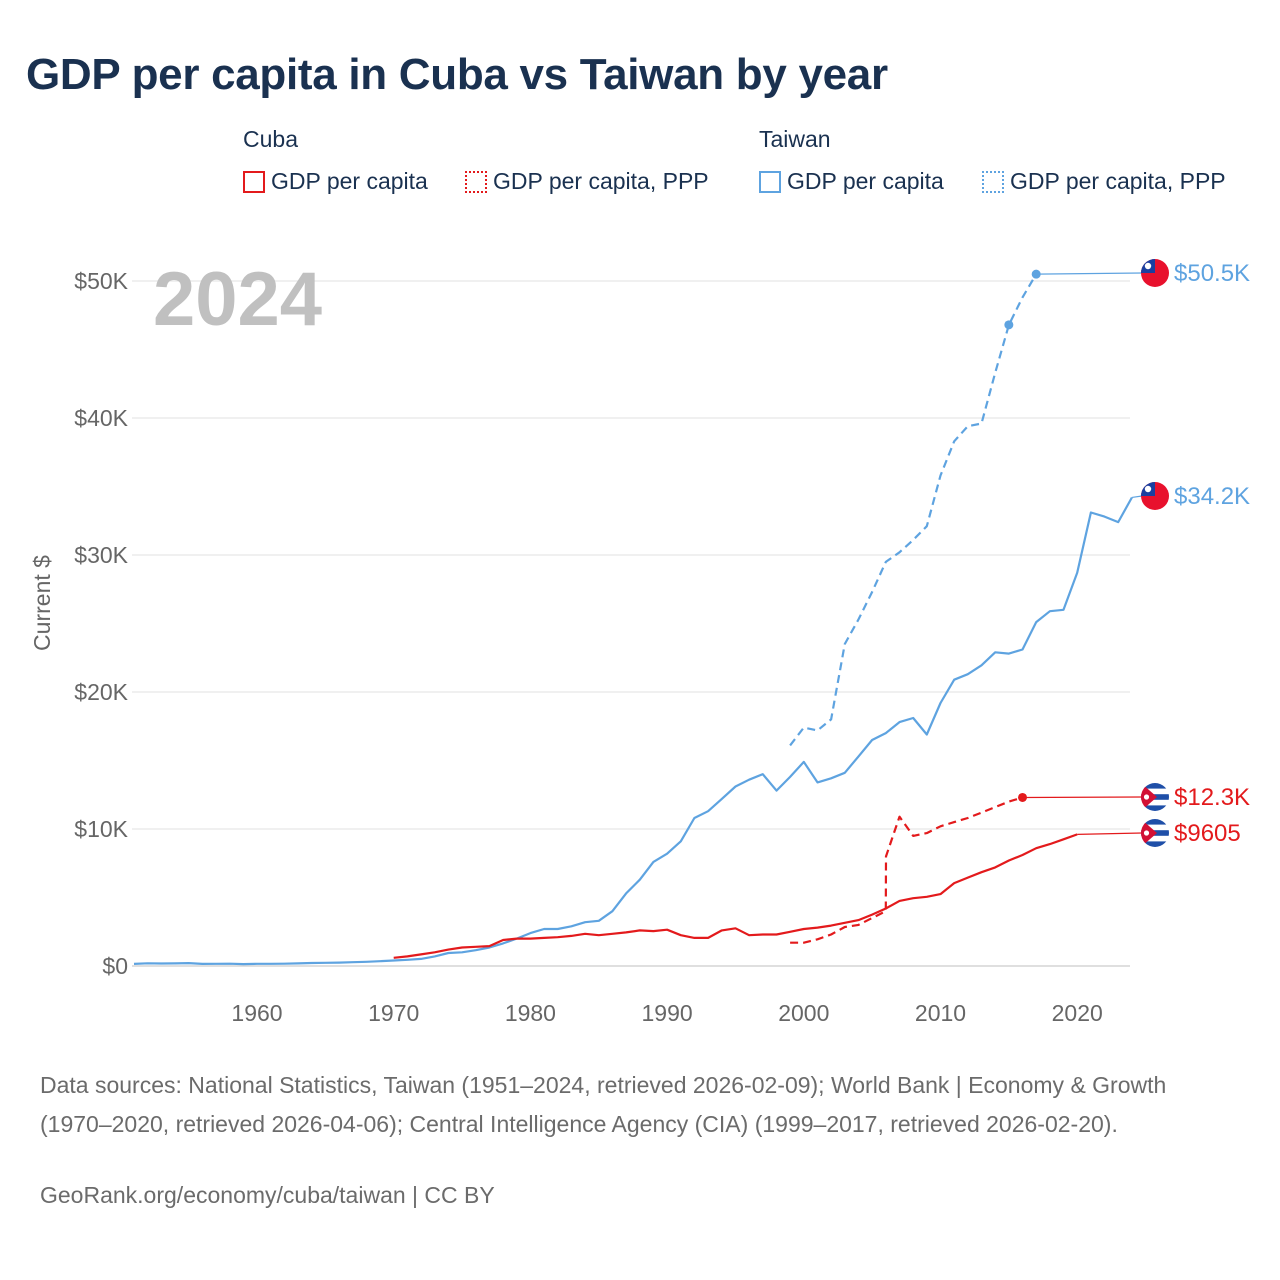 Image resolution: width=1280 pixels, height=1280 pixels. Describe the element at coordinates (1212, 273) in the screenshot. I see `end-label: $50.5K` at that location.